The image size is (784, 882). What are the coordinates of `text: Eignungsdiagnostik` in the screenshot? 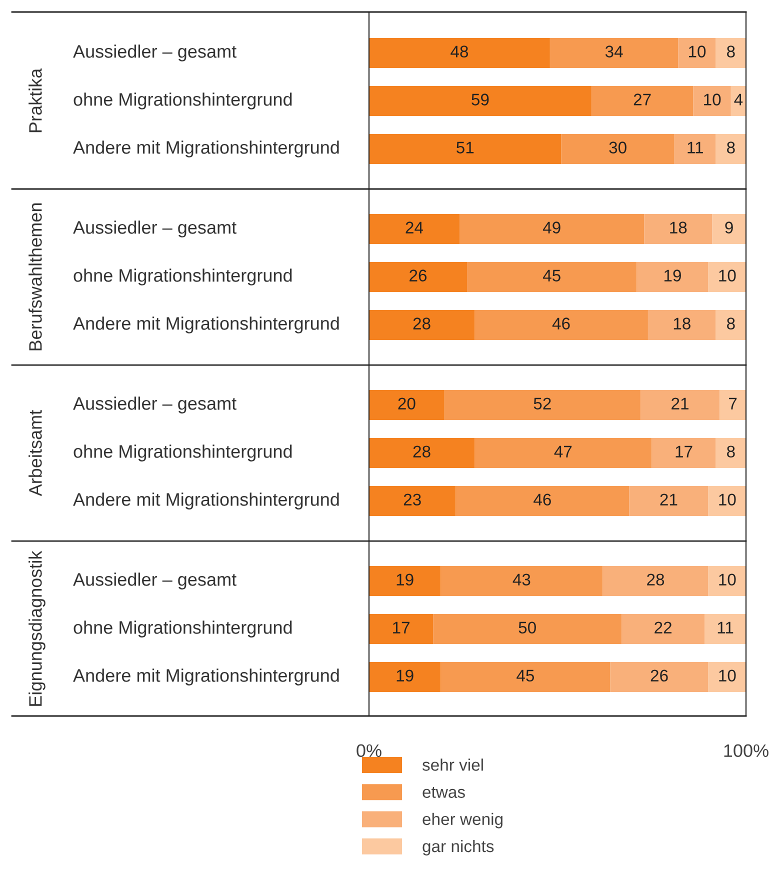 It's located at (37, 628).